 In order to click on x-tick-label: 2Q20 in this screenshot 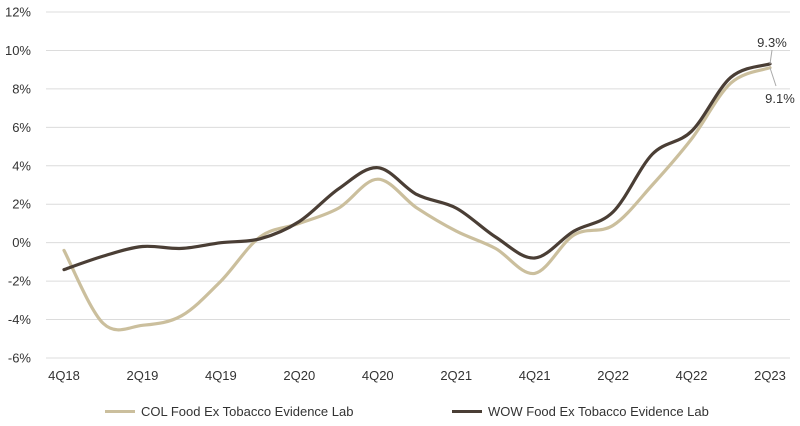, I will do `click(299, 375)`.